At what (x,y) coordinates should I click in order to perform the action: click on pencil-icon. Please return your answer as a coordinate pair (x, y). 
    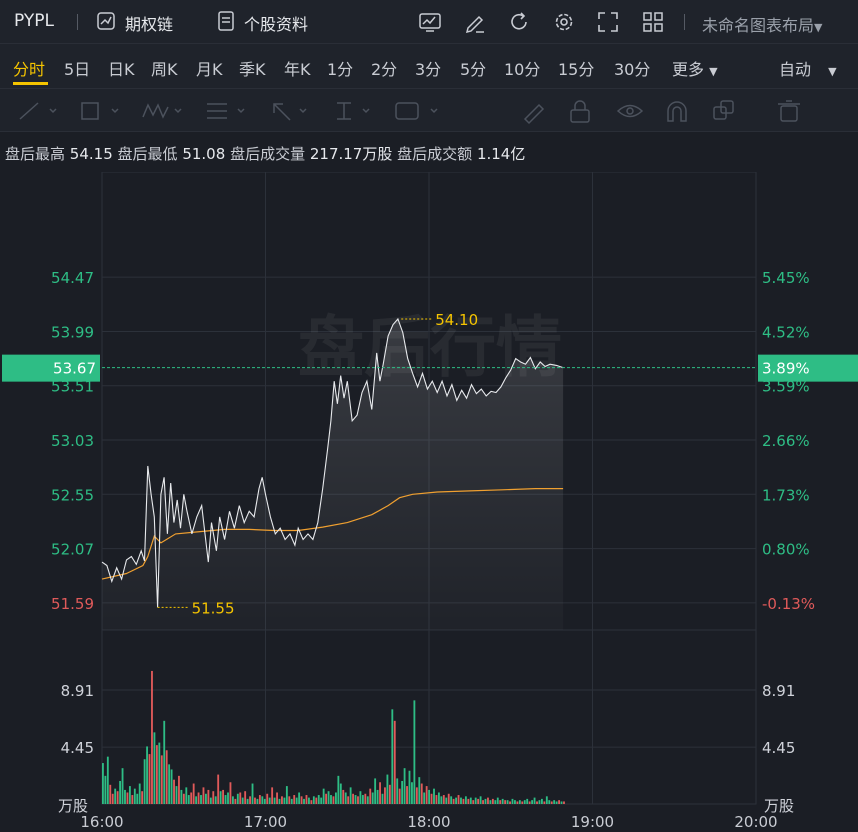
    Looking at the image, I should click on (534, 114).